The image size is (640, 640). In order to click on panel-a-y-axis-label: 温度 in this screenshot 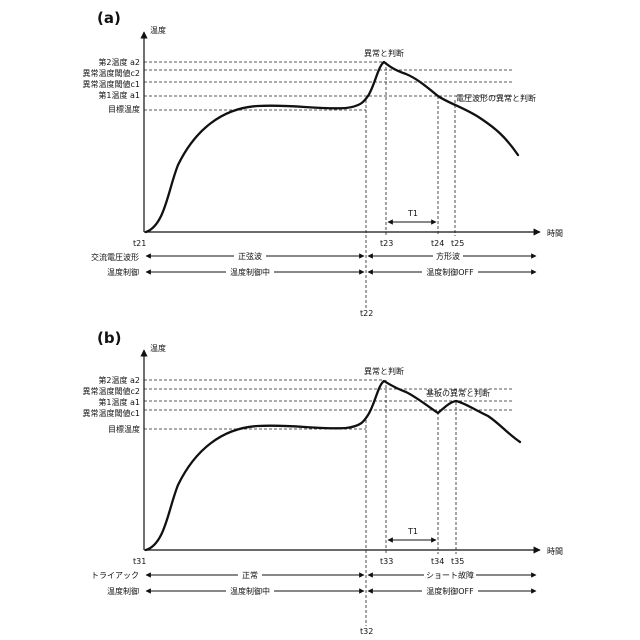, I will do `click(158, 30)`.